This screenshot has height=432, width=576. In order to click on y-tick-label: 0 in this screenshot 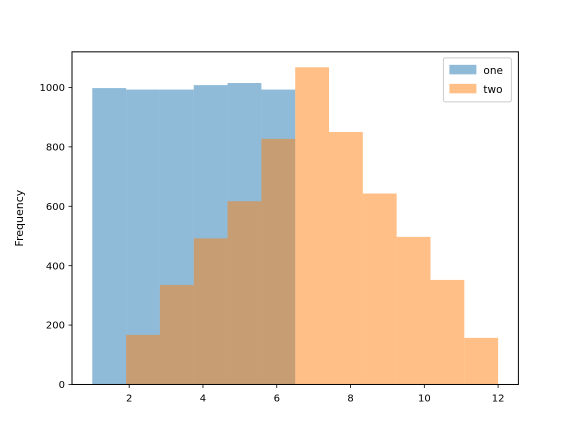, I will do `click(62, 385)`.